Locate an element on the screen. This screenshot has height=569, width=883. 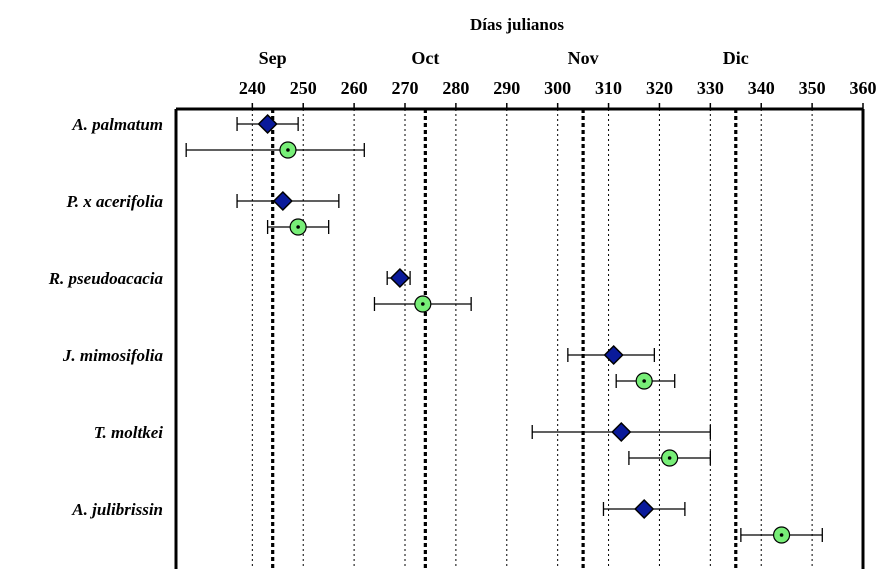
month-label: Nov is located at coordinates (583, 58).